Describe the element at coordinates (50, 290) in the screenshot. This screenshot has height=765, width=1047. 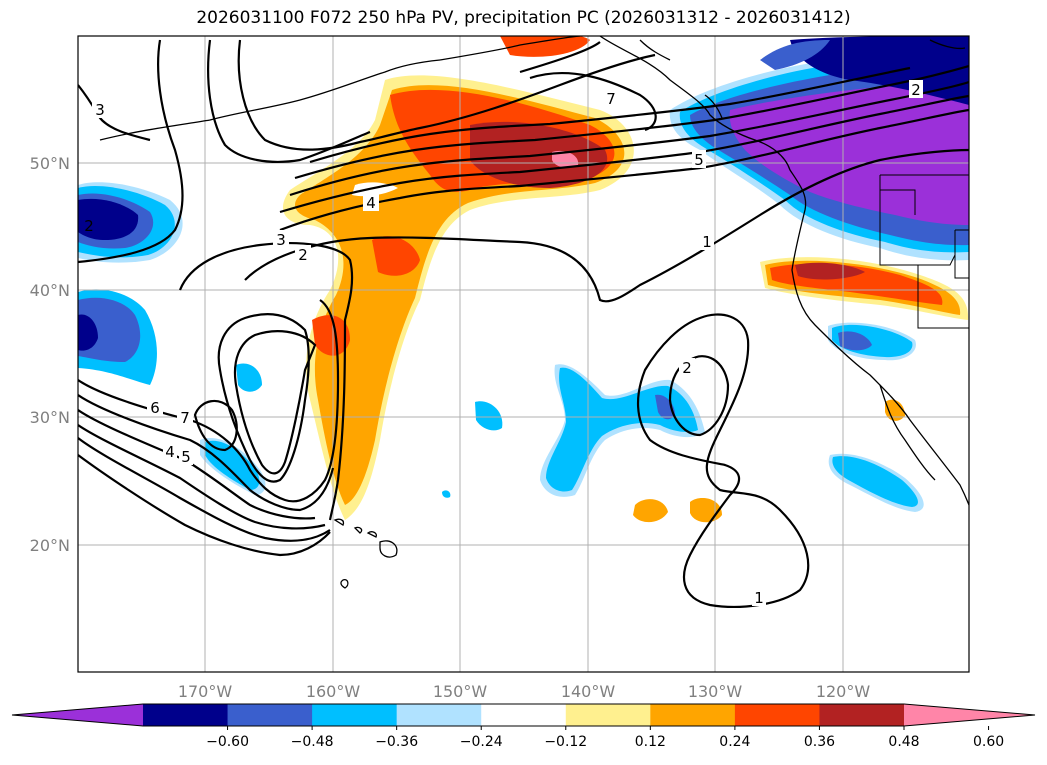
I see `lat-label: 40°N` at that location.